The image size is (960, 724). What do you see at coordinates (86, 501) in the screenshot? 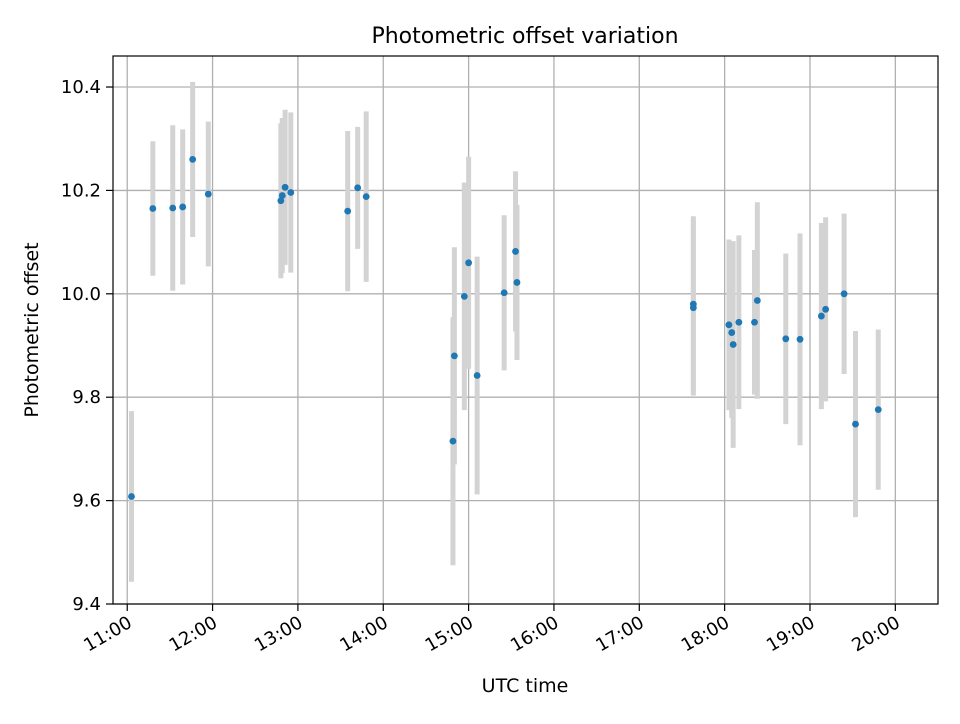
I see `y-tick-label: 9.6` at bounding box center [86, 501].